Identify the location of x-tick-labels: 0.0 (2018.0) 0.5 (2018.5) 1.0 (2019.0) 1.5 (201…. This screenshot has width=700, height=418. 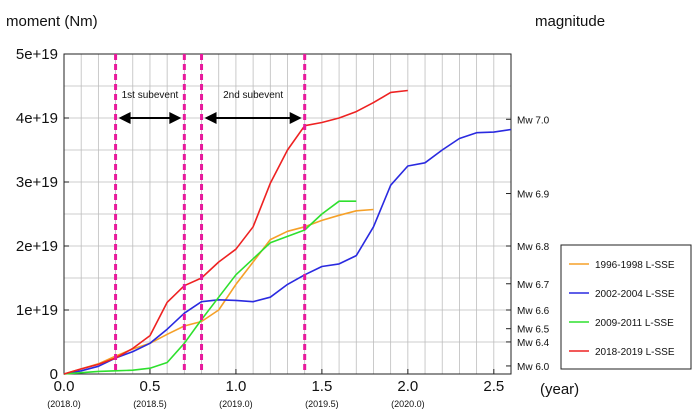
(275, 389).